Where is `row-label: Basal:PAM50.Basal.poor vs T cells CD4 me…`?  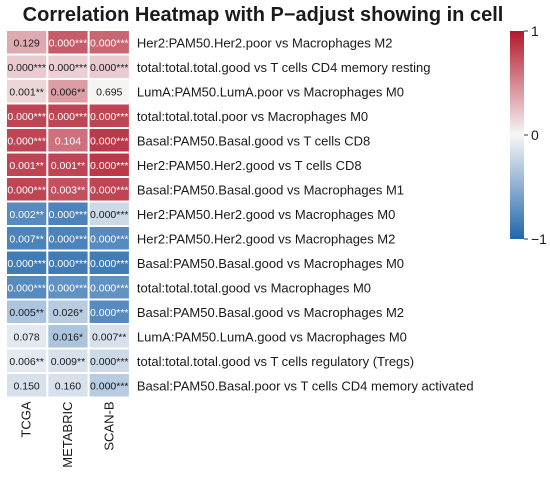
row-label: Basal:PAM50.Basal.poor vs T cells CD4 me… is located at coordinates (305, 385).